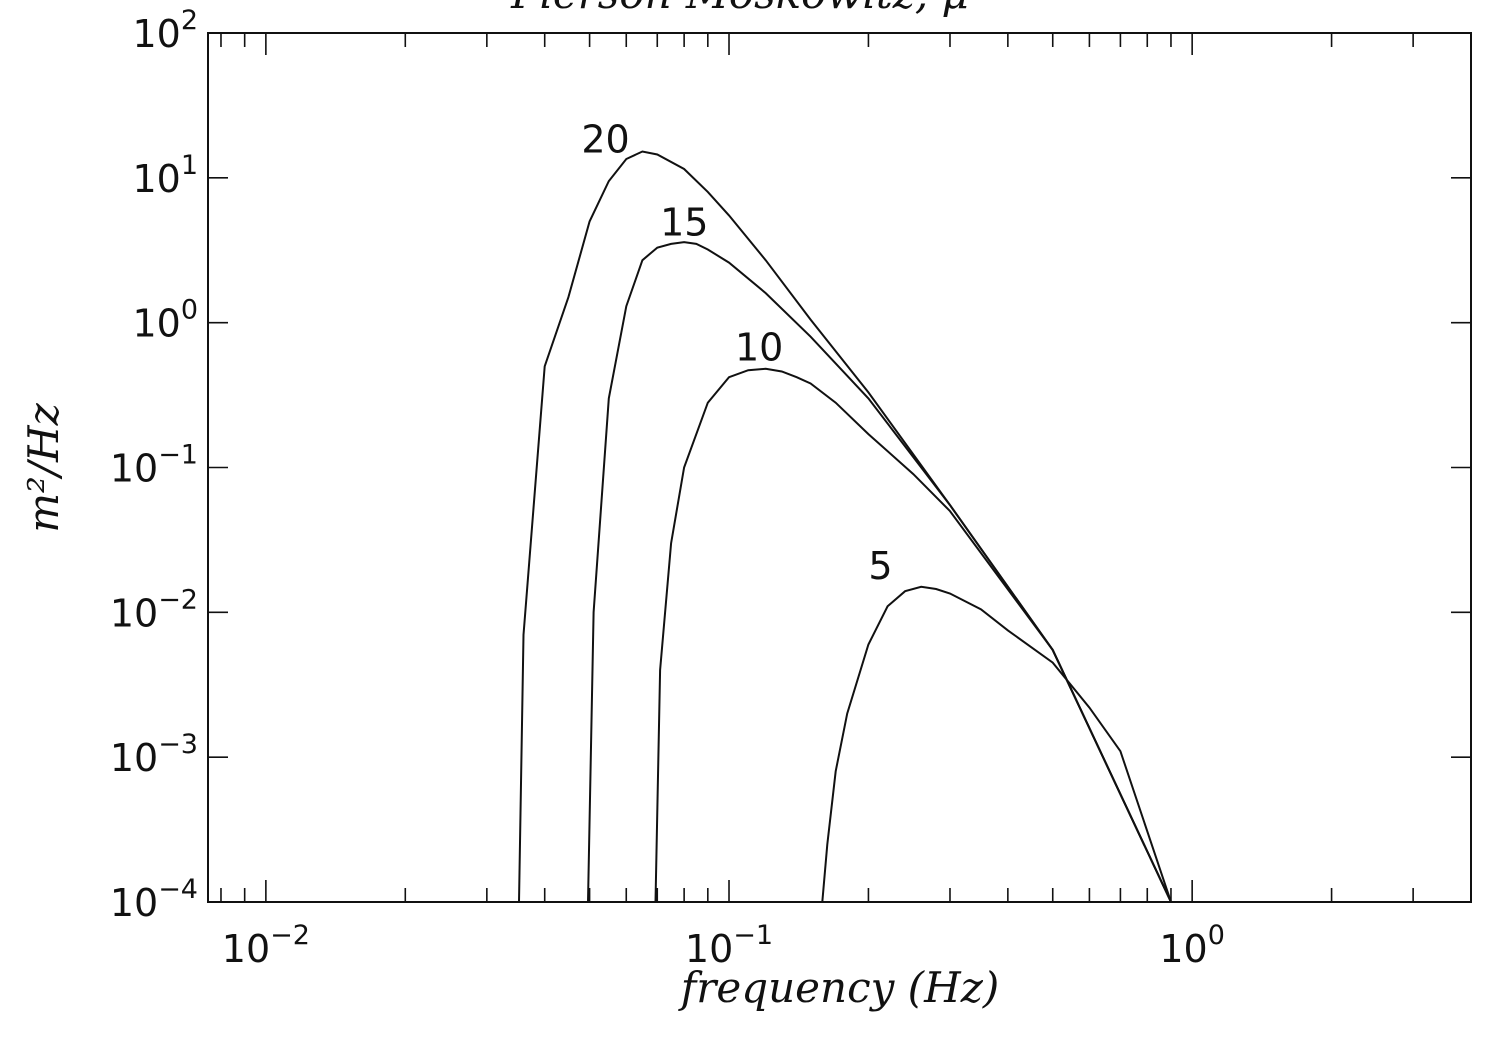 This screenshot has height=1038, width=1486. Describe the element at coordinates (605, 139) in the screenshot. I see `series-label-20: 20` at that location.